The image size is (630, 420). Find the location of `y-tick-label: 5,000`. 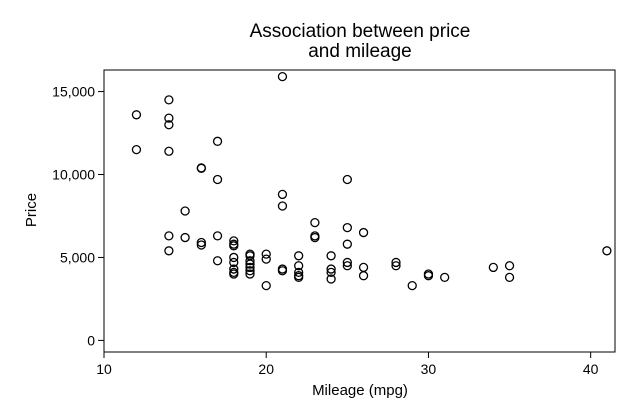

y-tick-label: 5,000 is located at coordinates (77, 257).